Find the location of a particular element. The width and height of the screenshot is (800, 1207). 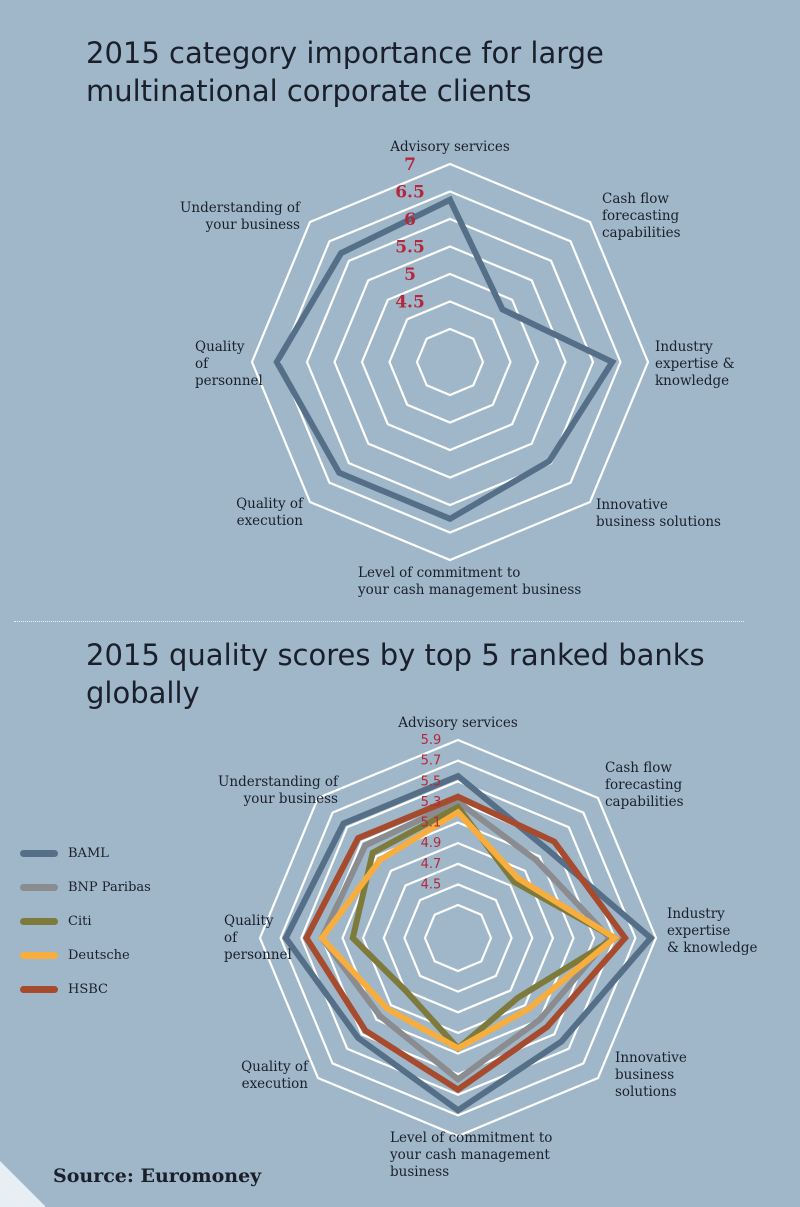

tick-label: 6.5 is located at coordinates (410, 193).